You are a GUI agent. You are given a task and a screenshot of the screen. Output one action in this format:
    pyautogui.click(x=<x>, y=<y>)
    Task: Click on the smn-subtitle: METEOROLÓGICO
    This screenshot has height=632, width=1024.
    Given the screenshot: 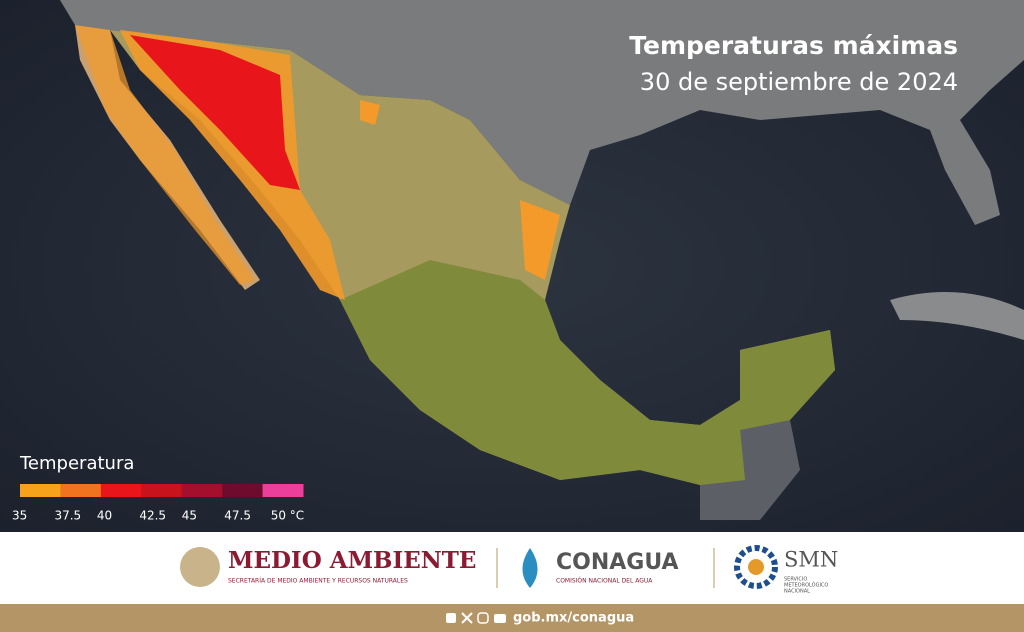 What is the action you would take?
    pyautogui.click(x=806, y=585)
    